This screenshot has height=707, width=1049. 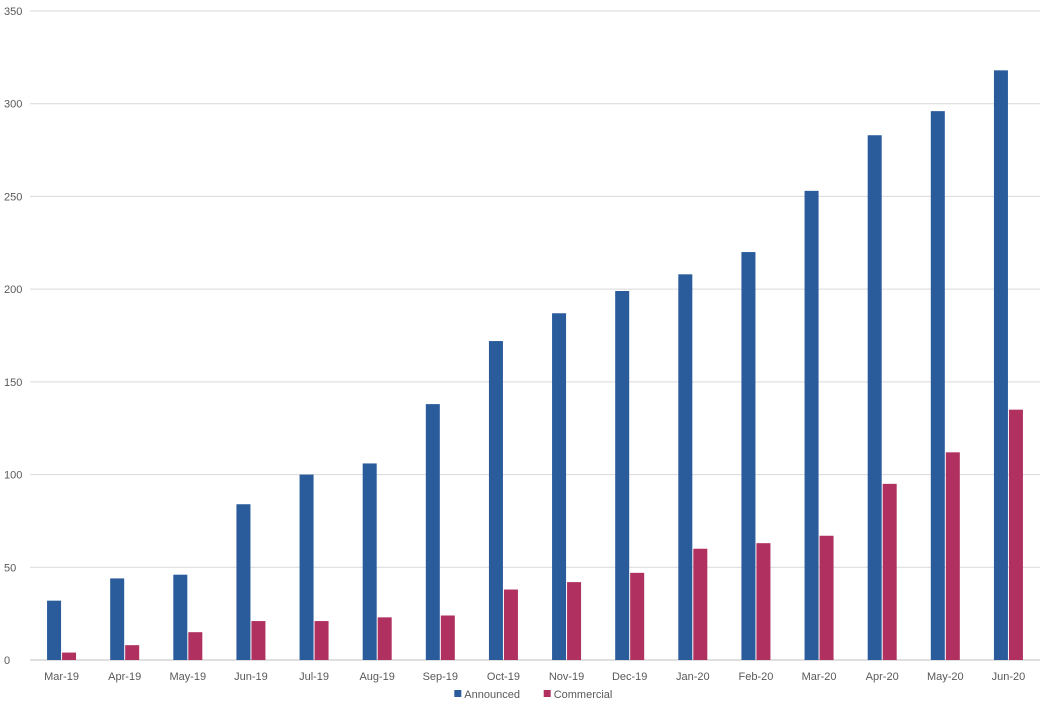 I want to click on x-tick-label: Apr-19, so click(x=124, y=677).